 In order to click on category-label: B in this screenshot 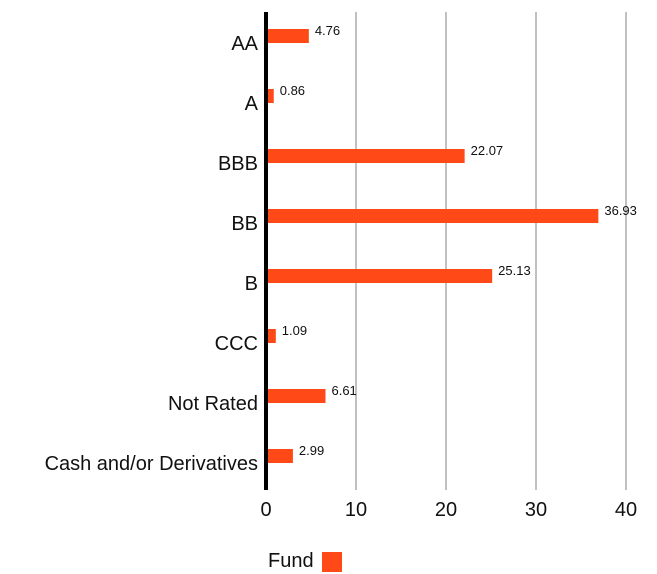, I will do `click(251, 284)`.